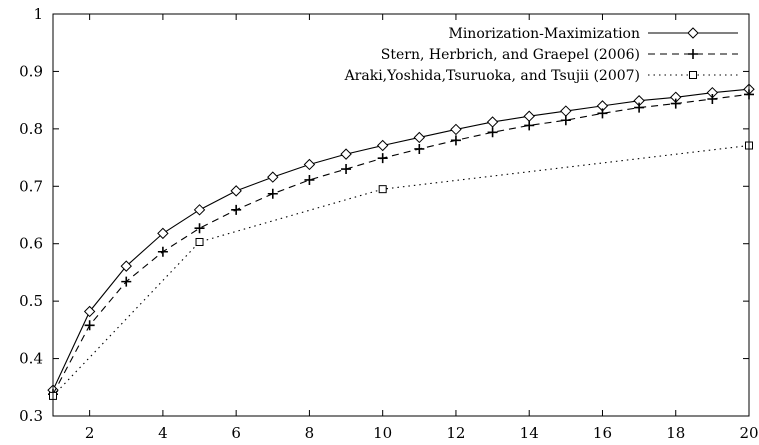  Describe the element at coordinates (31, 416) in the screenshot. I see `y-tick-label: 0.3` at that location.